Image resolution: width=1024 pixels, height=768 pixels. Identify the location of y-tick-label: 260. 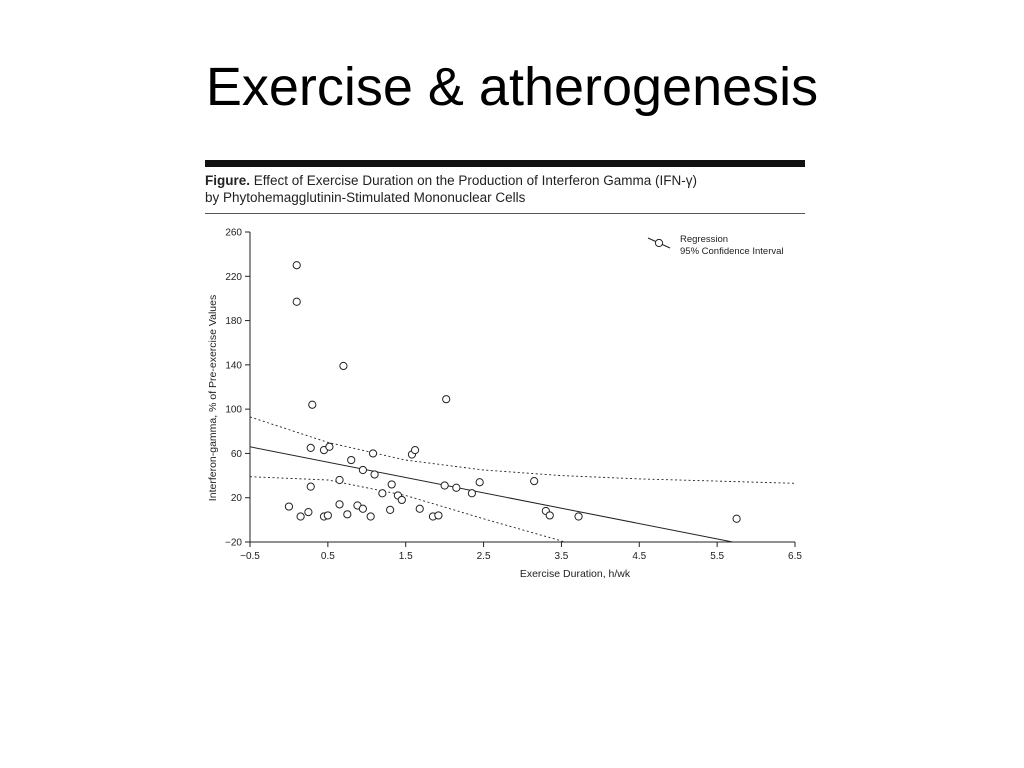
(233, 233).